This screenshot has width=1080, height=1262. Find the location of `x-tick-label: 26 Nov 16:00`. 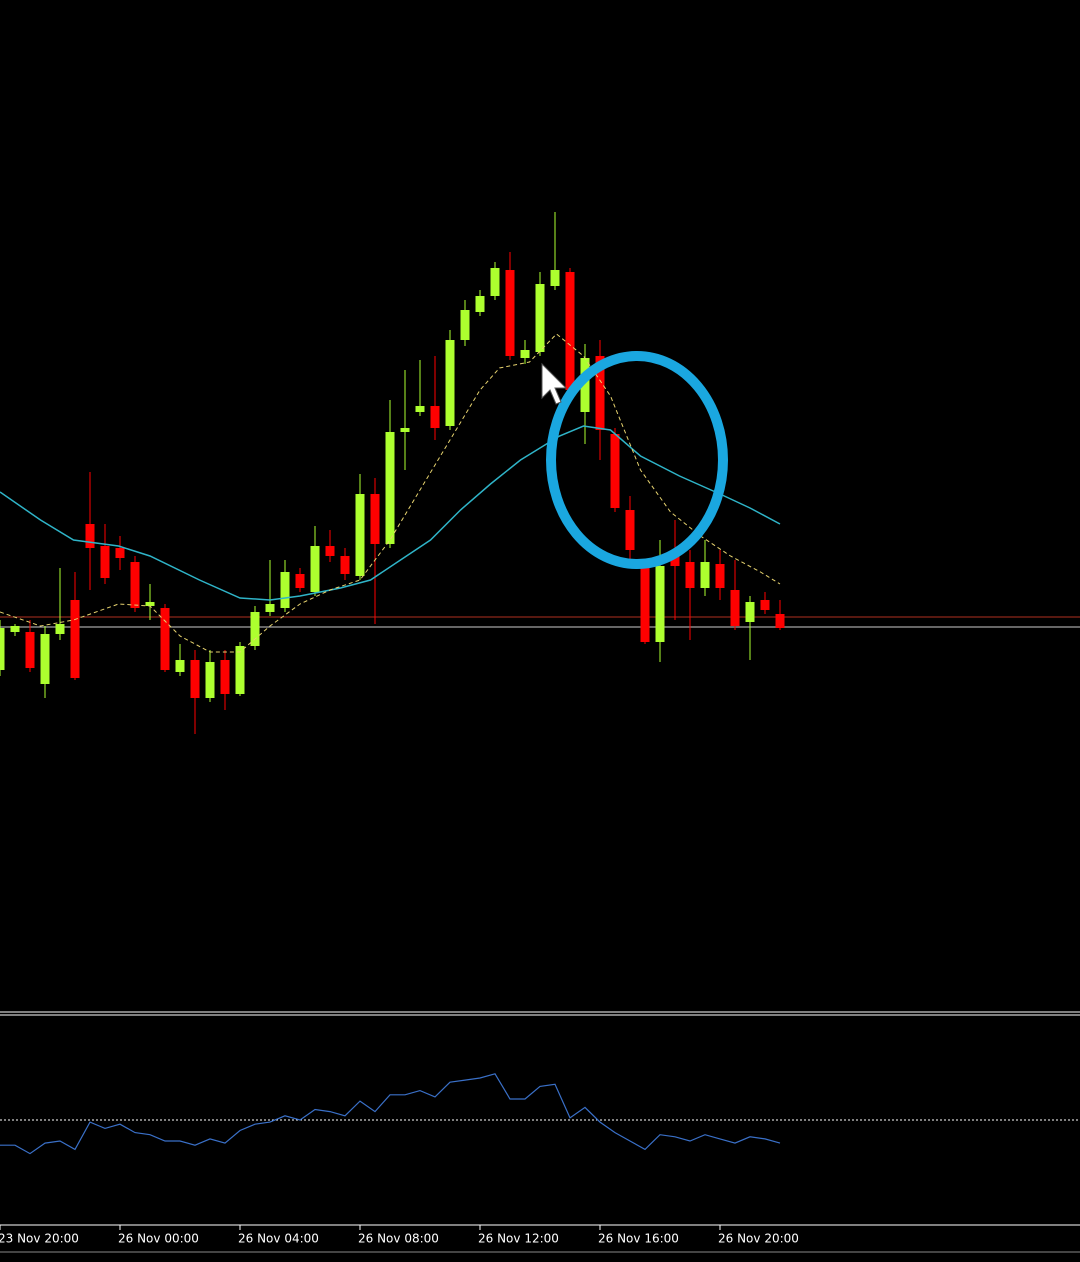

x-tick-label: 26 Nov 16:00 is located at coordinates (638, 1239).